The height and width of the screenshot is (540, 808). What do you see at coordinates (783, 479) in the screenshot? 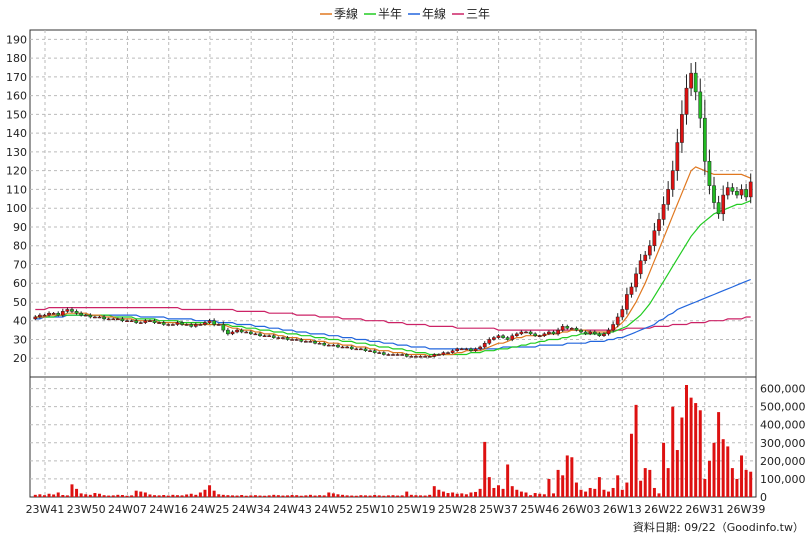
I see `volume-tick-label: 100,000` at bounding box center [783, 479].